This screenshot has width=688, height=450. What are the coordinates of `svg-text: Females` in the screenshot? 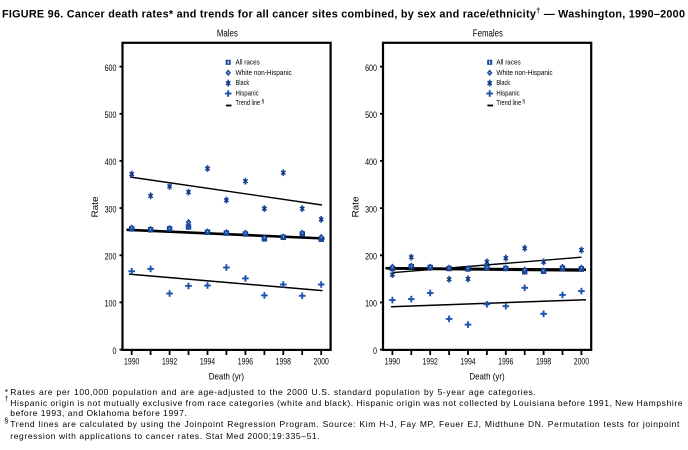 It's located at (488, 34).